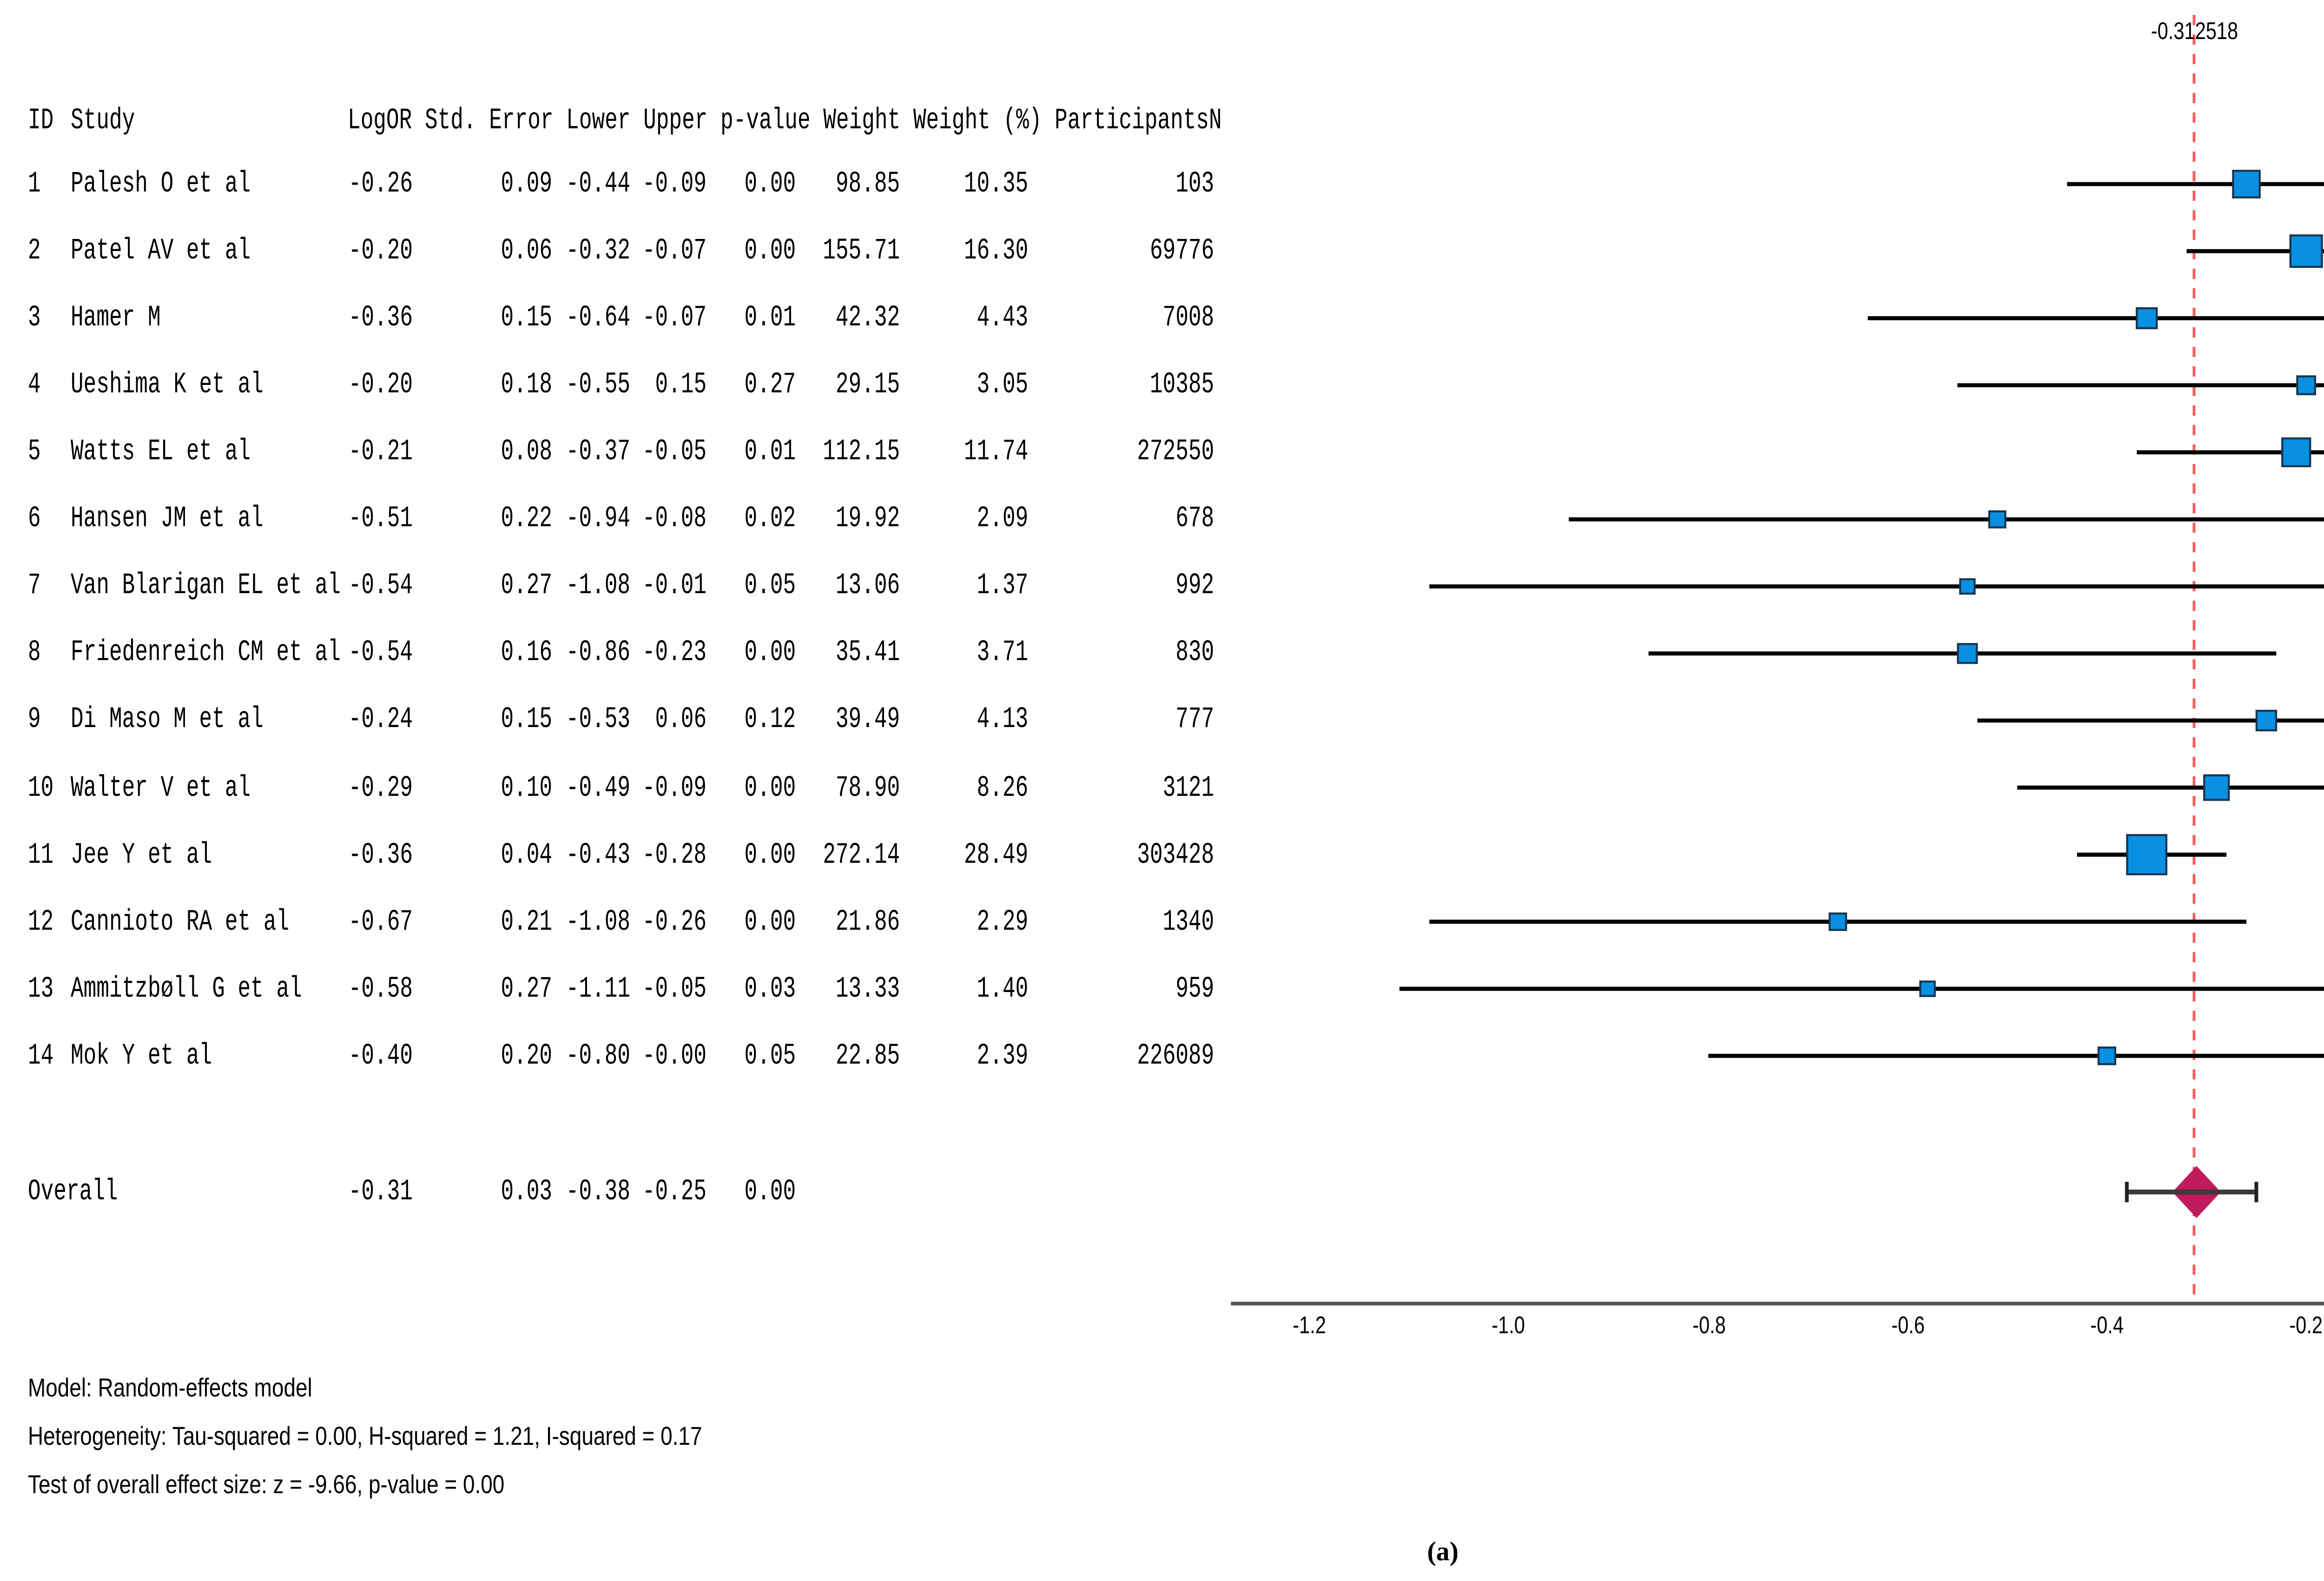  What do you see at coordinates (1003, 989) in the screenshot?
I see `cell-weight-pct: 1.40` at bounding box center [1003, 989].